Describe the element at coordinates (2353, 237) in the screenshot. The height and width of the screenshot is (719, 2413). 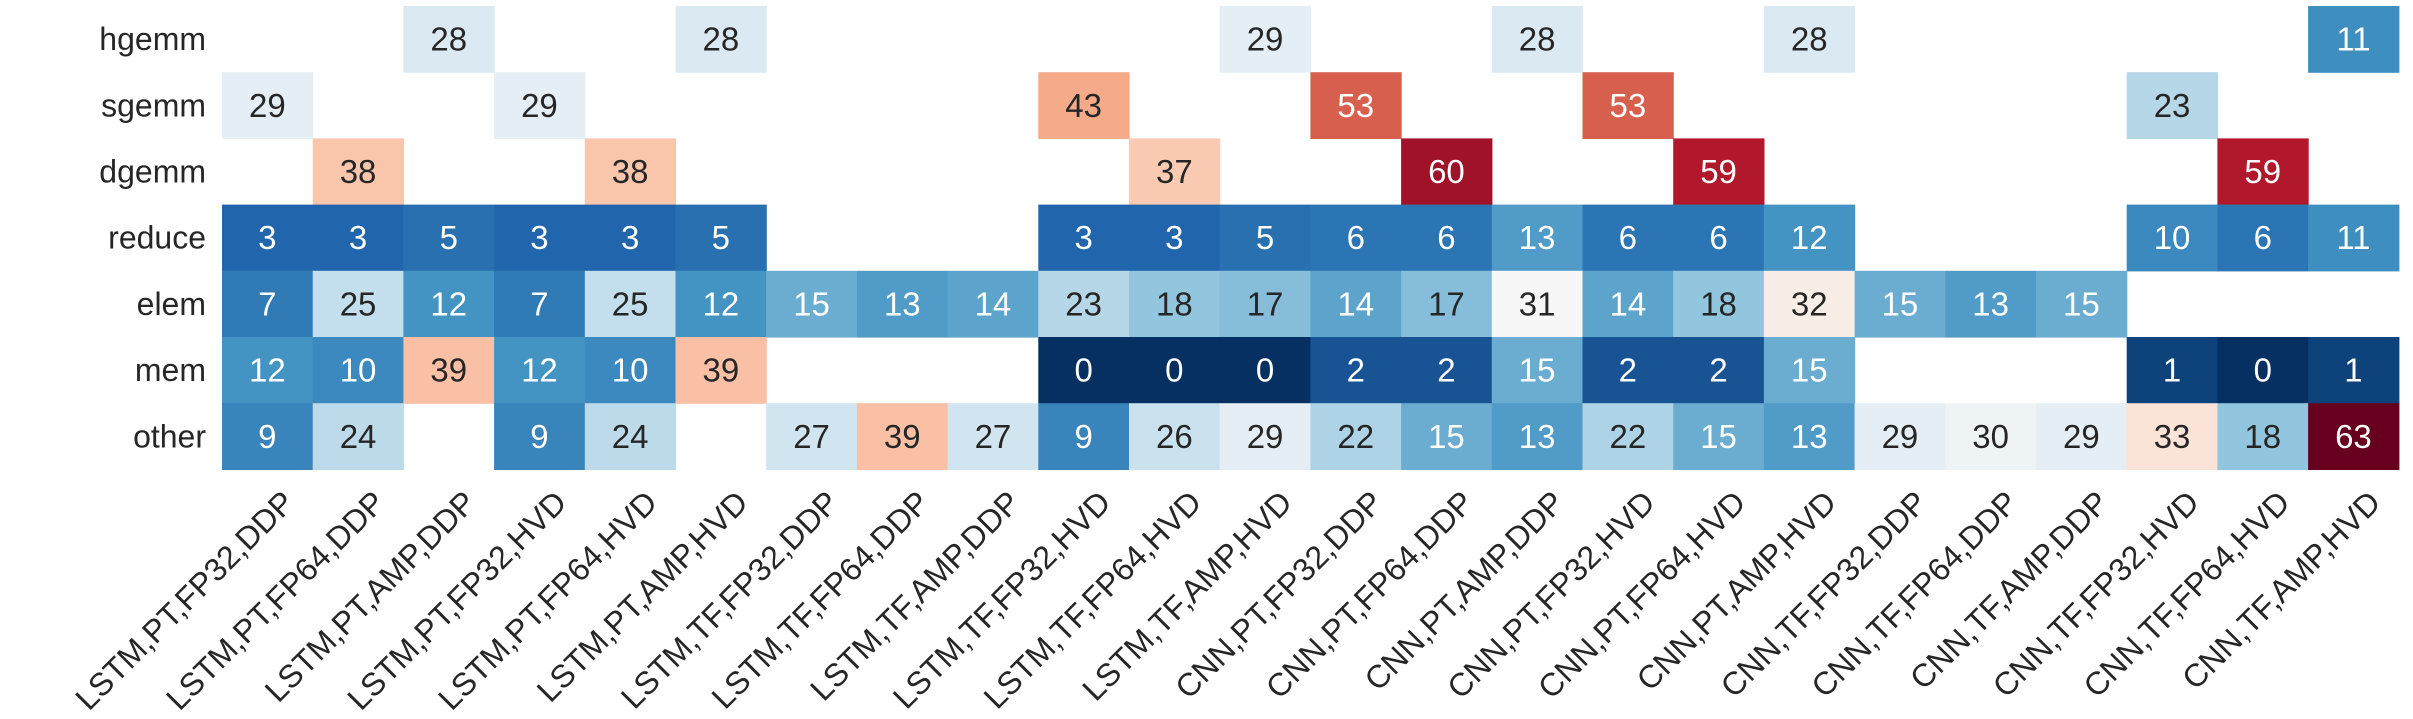
I see `cell-value-label: 11` at that location.